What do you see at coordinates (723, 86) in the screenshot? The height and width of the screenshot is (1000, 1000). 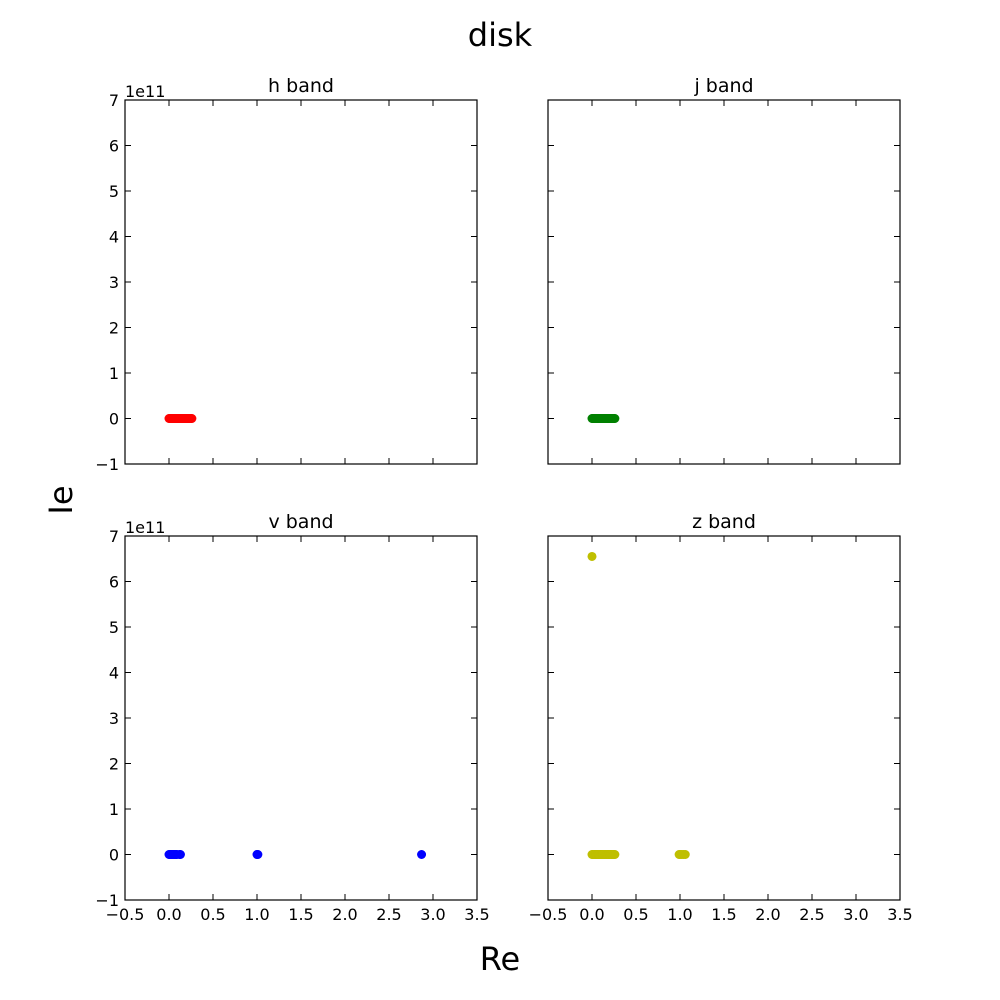 I see `subplot-title: j band` at bounding box center [723, 86].